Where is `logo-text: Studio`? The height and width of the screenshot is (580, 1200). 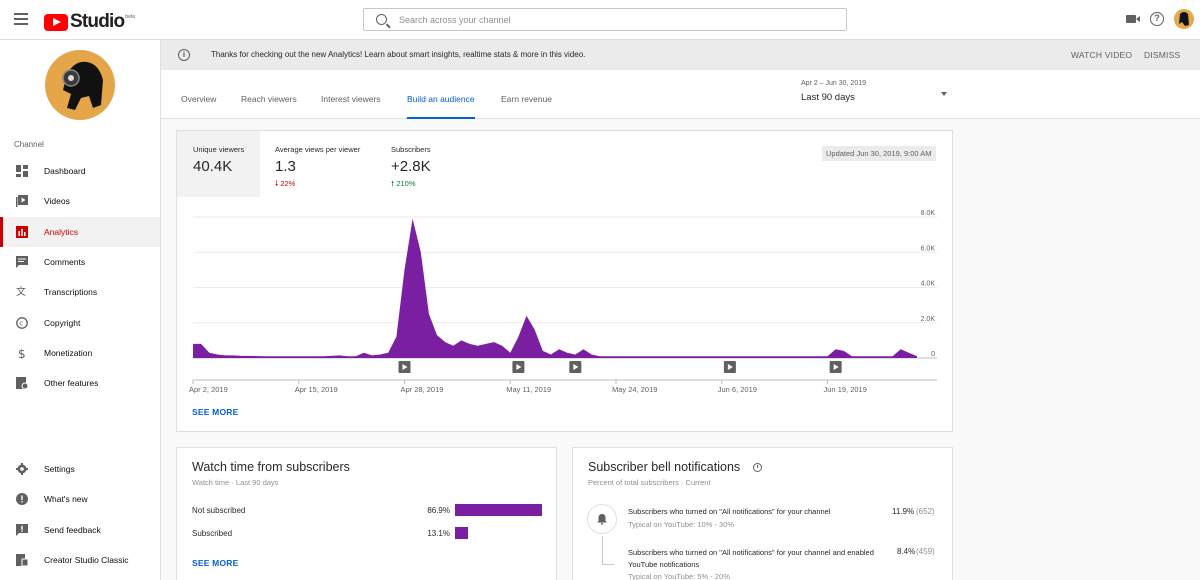 logo-text: Studio is located at coordinates (97, 21).